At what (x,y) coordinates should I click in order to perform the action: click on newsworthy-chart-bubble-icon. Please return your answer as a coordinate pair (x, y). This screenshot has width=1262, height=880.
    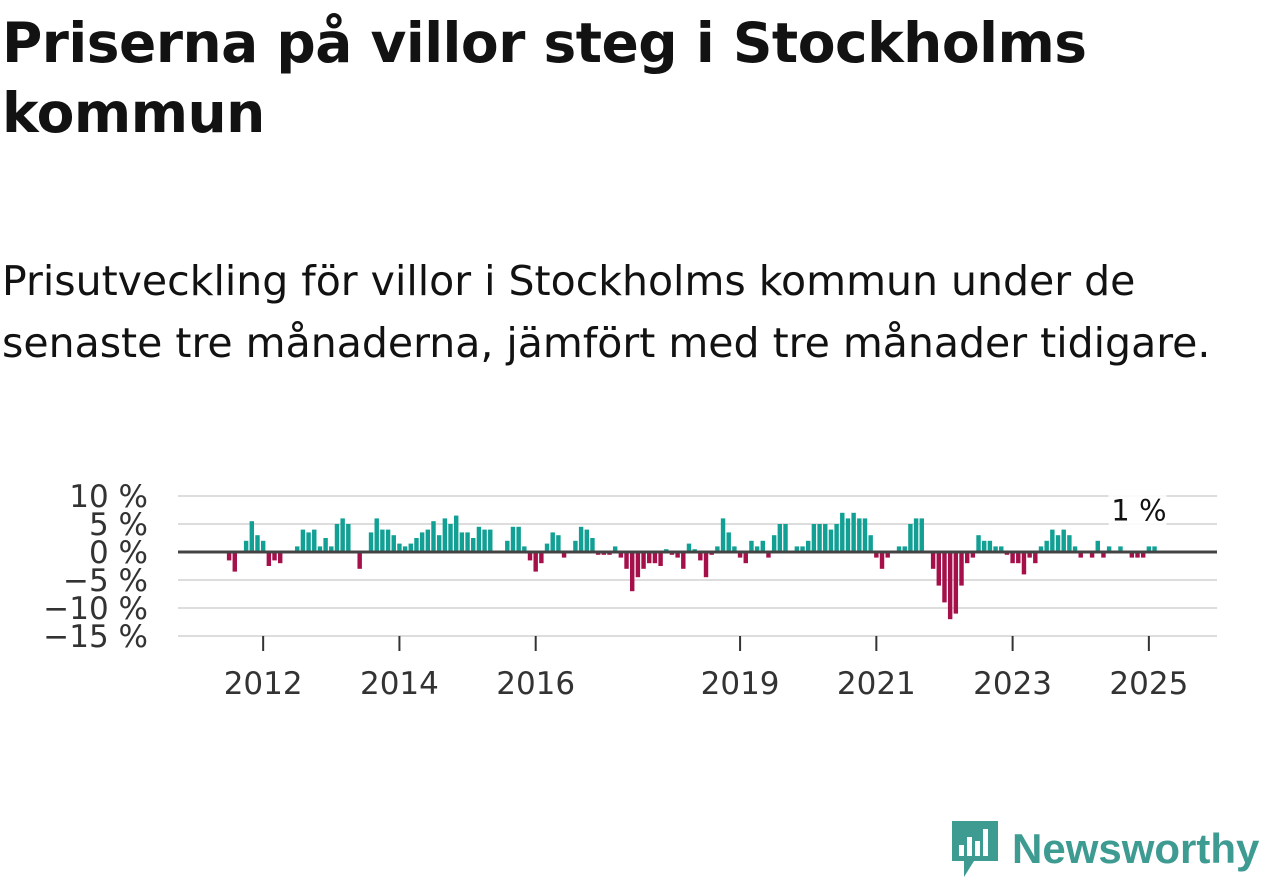
    Looking at the image, I should click on (975, 849).